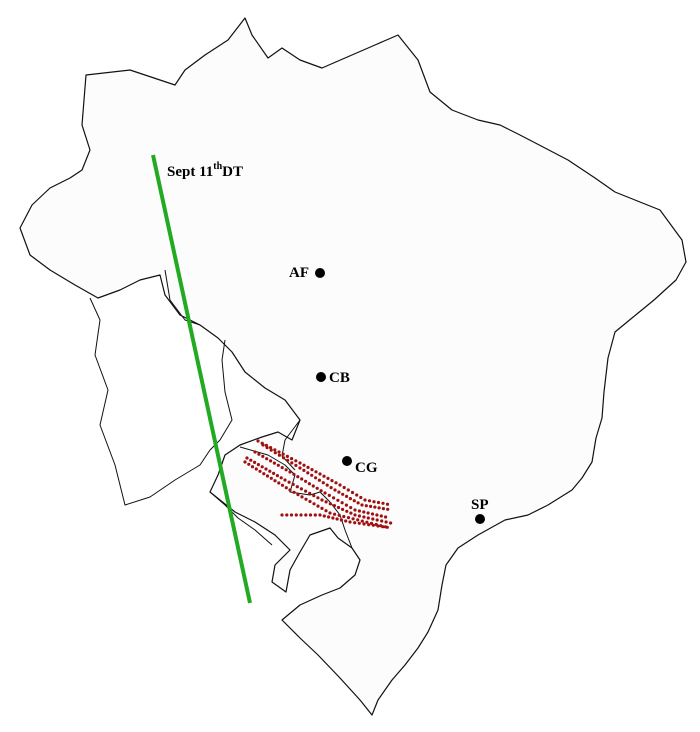 The width and height of the screenshot is (700, 732). What do you see at coordinates (182, 297) in the screenshot?
I see `north-central-border` at bounding box center [182, 297].